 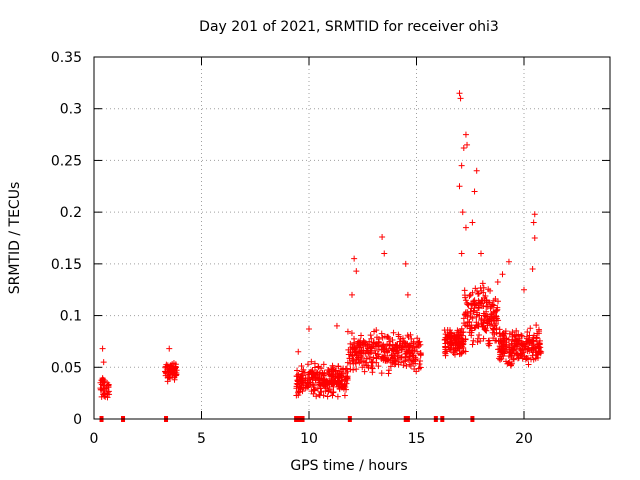 What do you see at coordinates (77, 420) in the screenshot?
I see `y-tick-label: 0` at bounding box center [77, 420].